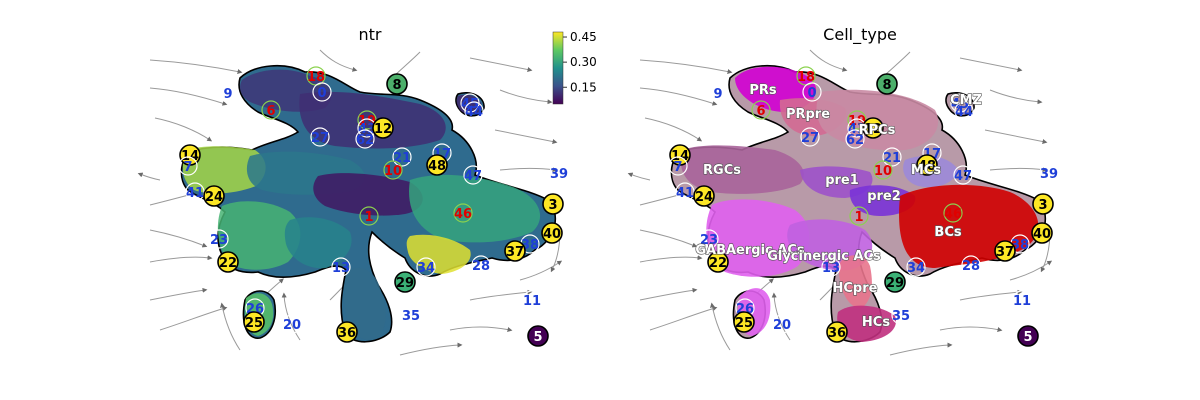 Image resolution: width=1200 pixels, height=400 pixels. What do you see at coordinates (763, 90) in the screenshot?
I see `cell-type-label: PRs` at bounding box center [763, 90].